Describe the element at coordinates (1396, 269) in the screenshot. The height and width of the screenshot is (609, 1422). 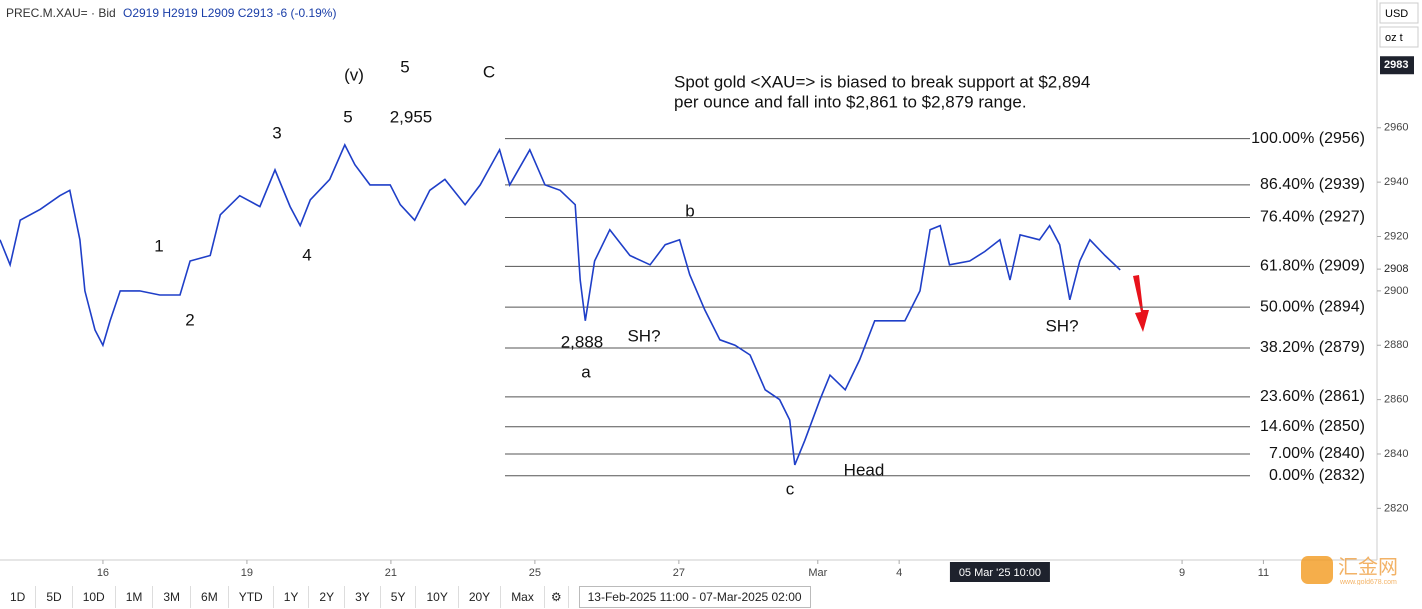
I see `price-tag: 2908` at that location.